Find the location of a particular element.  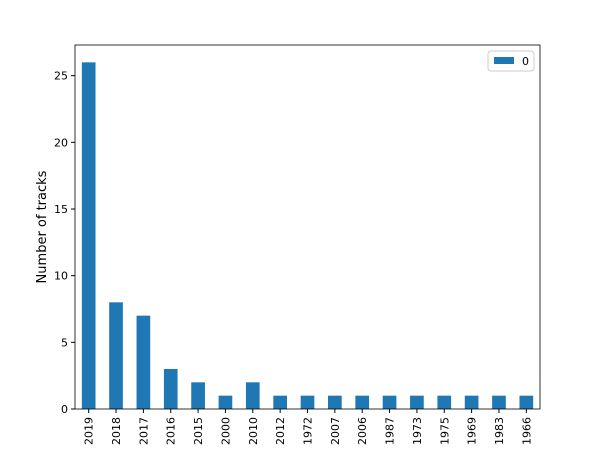

y-tick-label: 20 is located at coordinates (61, 142).